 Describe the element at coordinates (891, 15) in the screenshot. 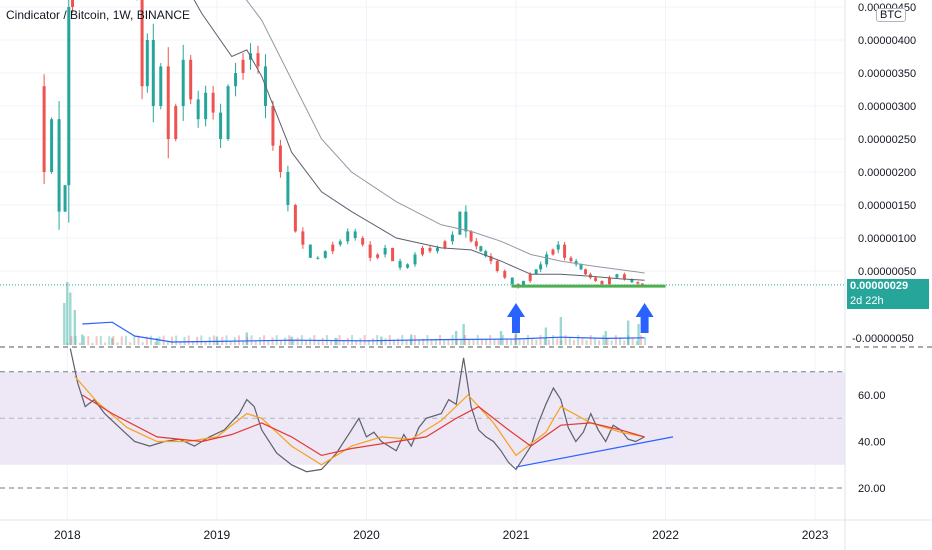

I see `currency-badge: BTC` at that location.